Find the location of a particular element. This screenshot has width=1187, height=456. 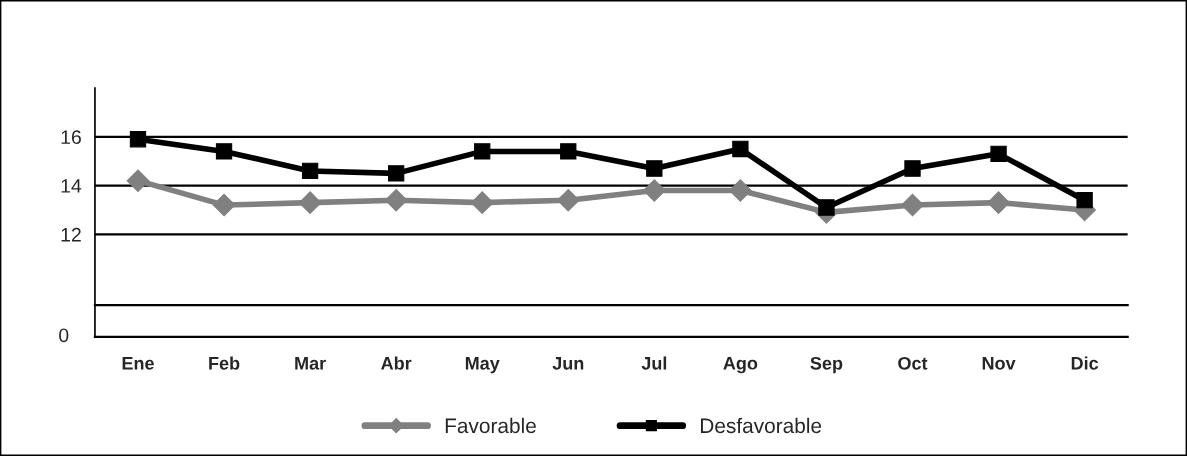

x-tick-label: Feb is located at coordinates (224, 363).